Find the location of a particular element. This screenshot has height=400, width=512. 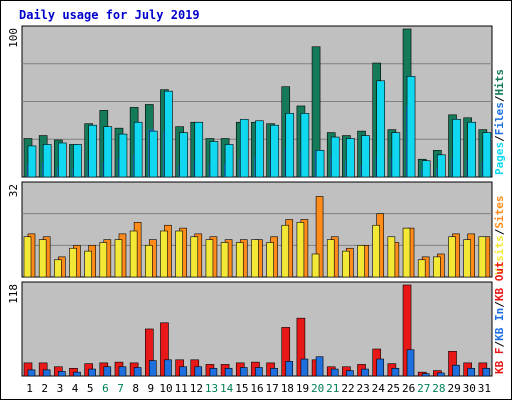

day-label: 8 is located at coordinates (135, 388).